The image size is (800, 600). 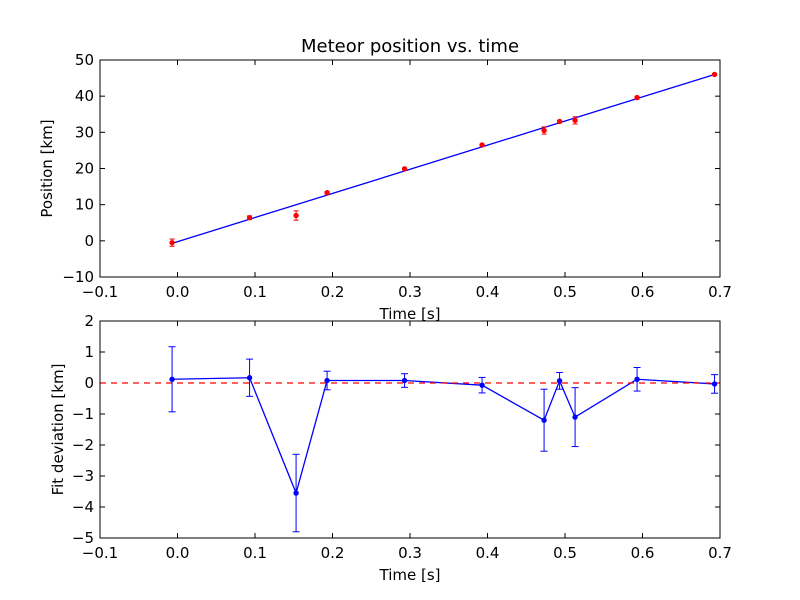 I want to click on deviation-x-tick-label: 0.6, so click(x=643, y=553).